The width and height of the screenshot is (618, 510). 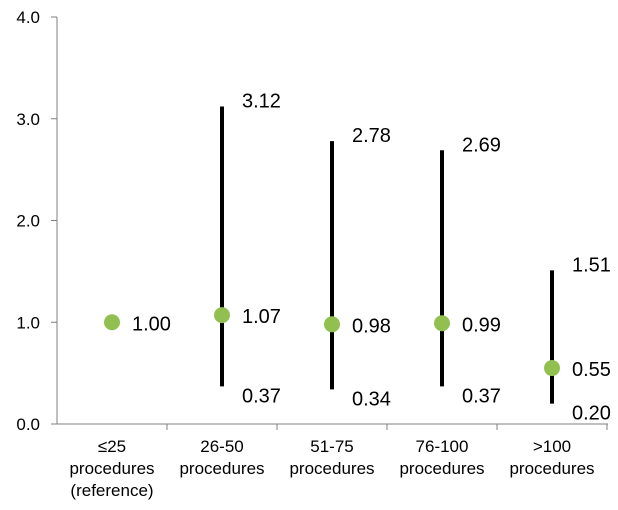 I want to click on x-tick-label: >100, so click(x=552, y=446).